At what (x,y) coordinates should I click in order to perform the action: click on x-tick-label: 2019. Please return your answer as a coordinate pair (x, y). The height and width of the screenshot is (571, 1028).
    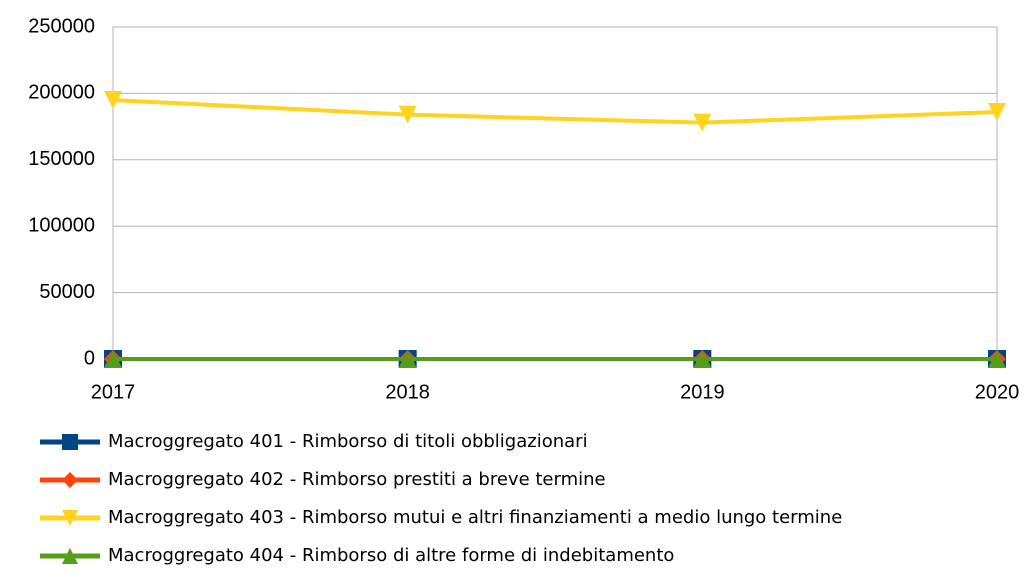
    Looking at the image, I should click on (702, 392).